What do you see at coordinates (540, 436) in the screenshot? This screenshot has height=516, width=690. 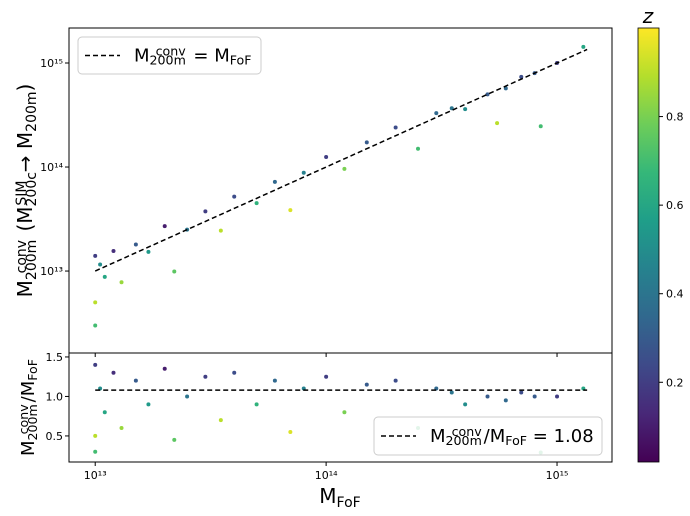 I see `label-part: =` at bounding box center [540, 436].